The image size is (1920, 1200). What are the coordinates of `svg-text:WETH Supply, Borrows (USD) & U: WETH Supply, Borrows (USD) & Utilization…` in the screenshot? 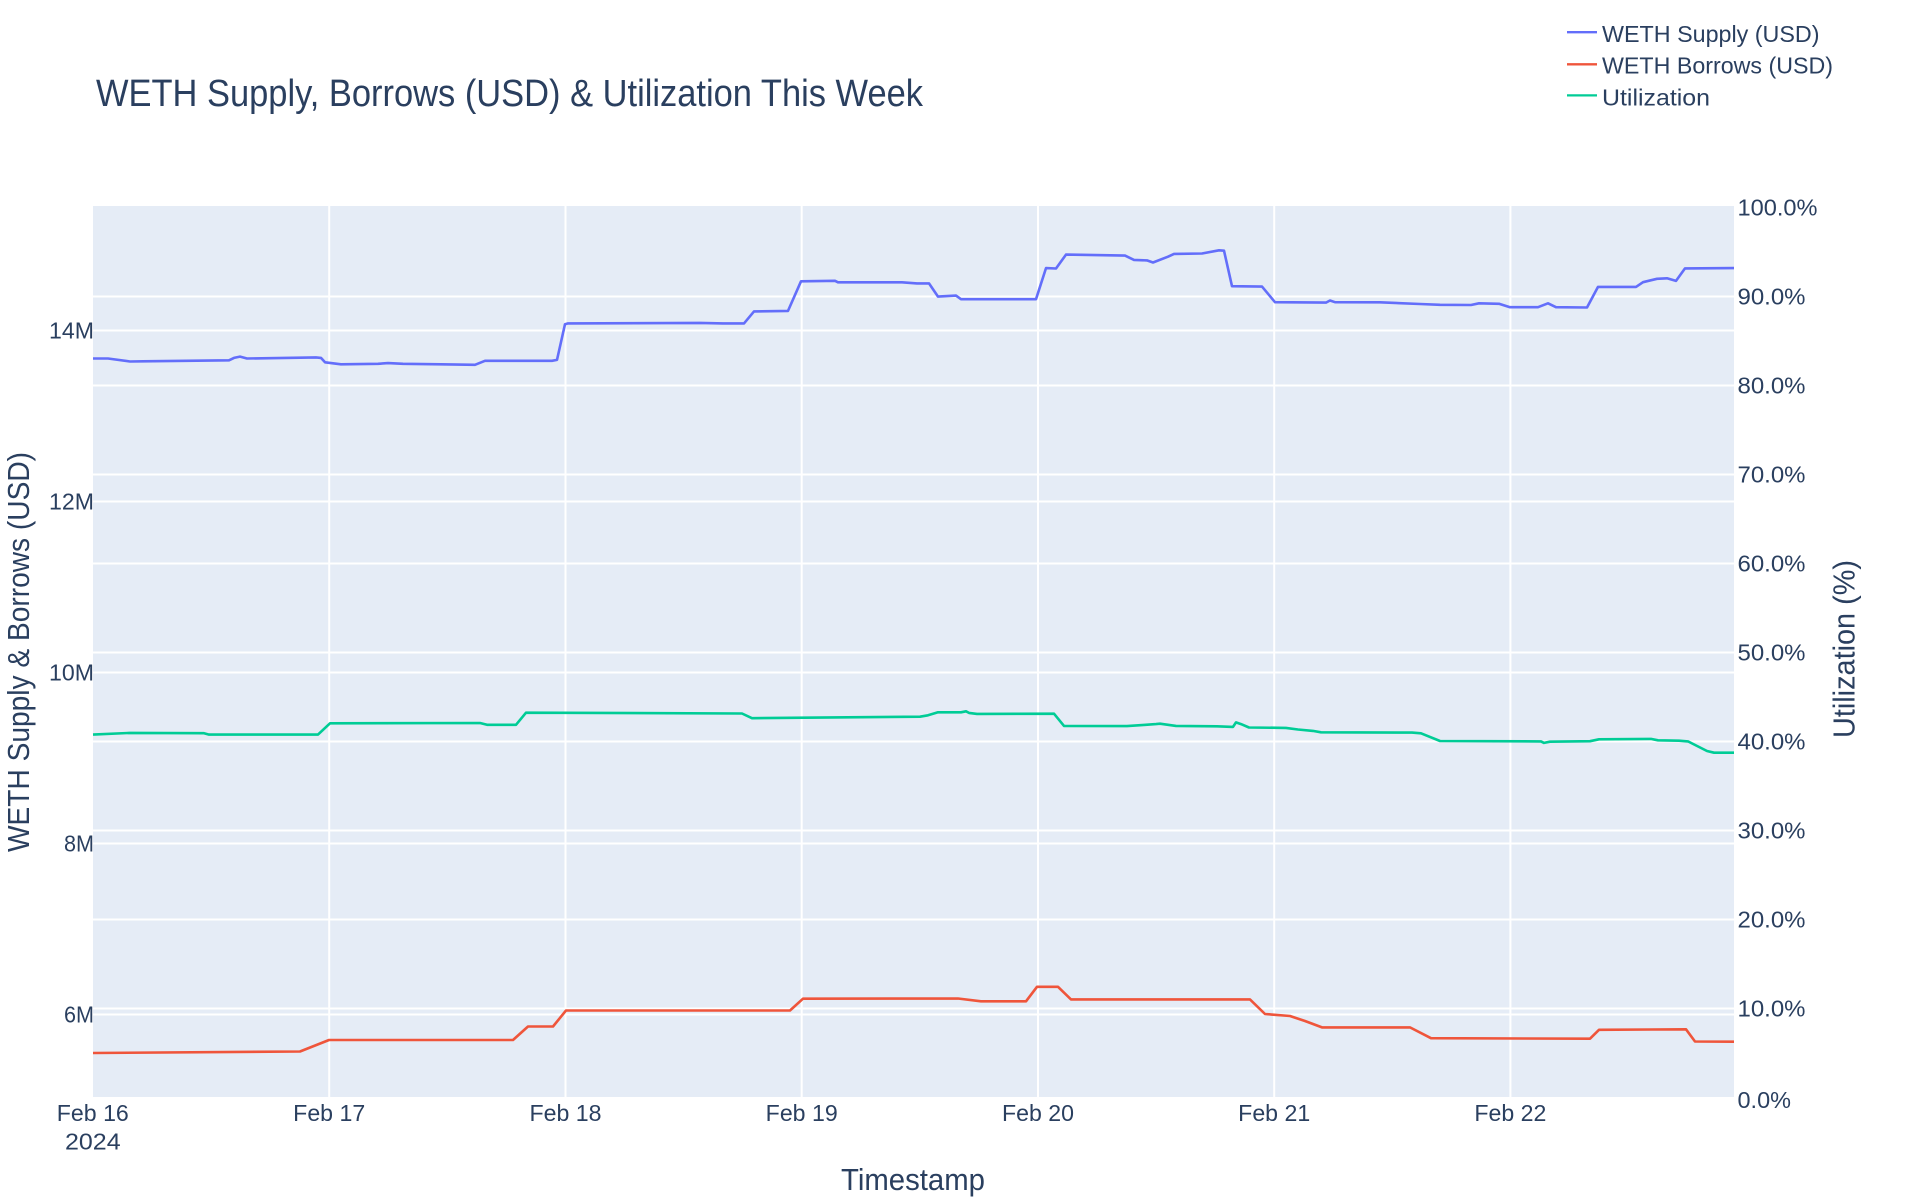 It's located at (510, 94).